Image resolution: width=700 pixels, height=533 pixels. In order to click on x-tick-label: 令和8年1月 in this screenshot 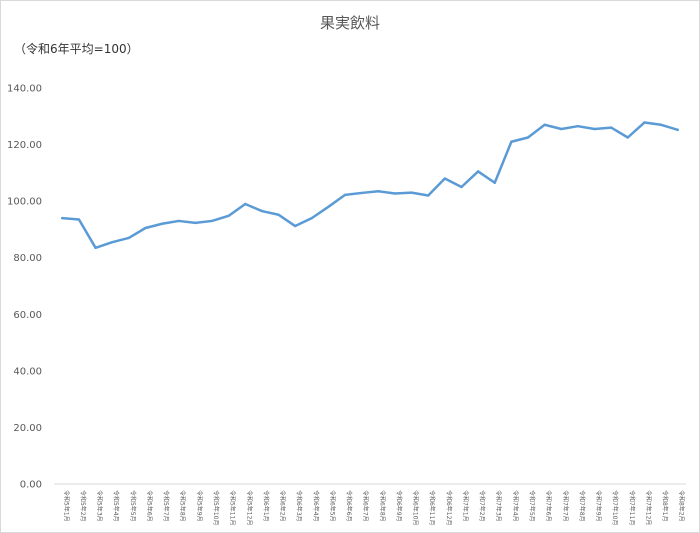, I will do `click(665, 506)`.